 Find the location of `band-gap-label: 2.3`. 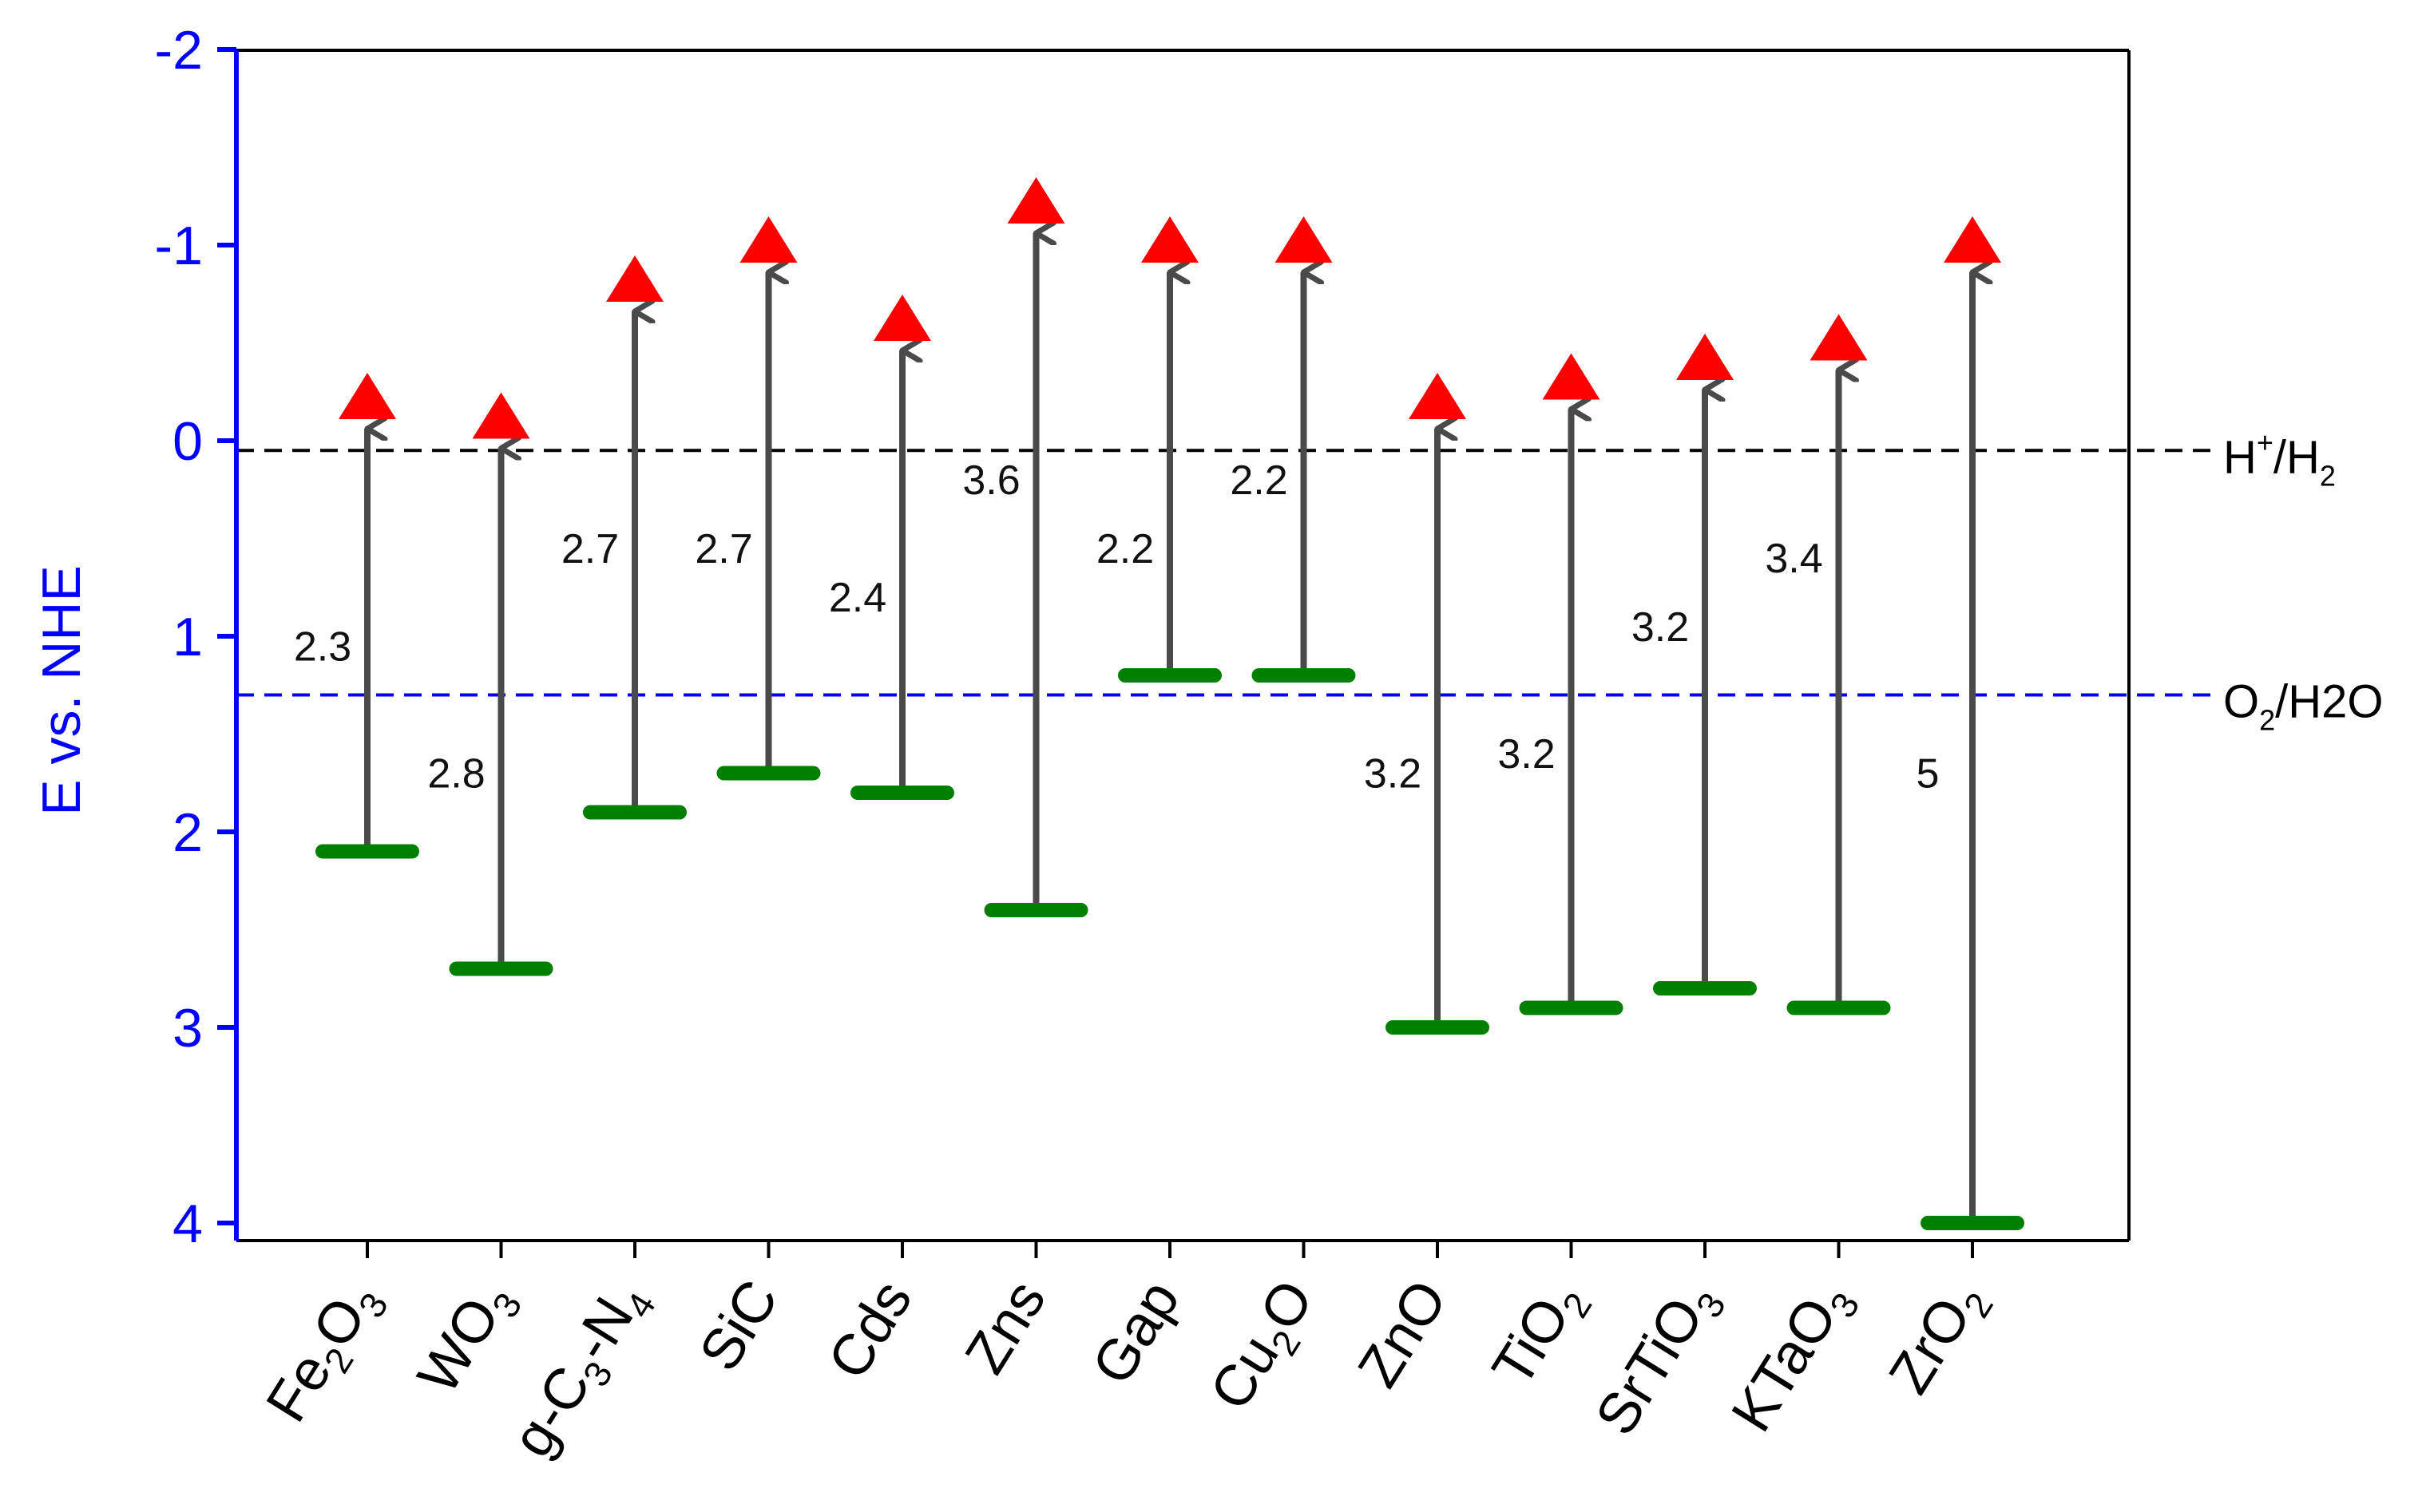

band-gap-label: 2.3 is located at coordinates (322, 646).